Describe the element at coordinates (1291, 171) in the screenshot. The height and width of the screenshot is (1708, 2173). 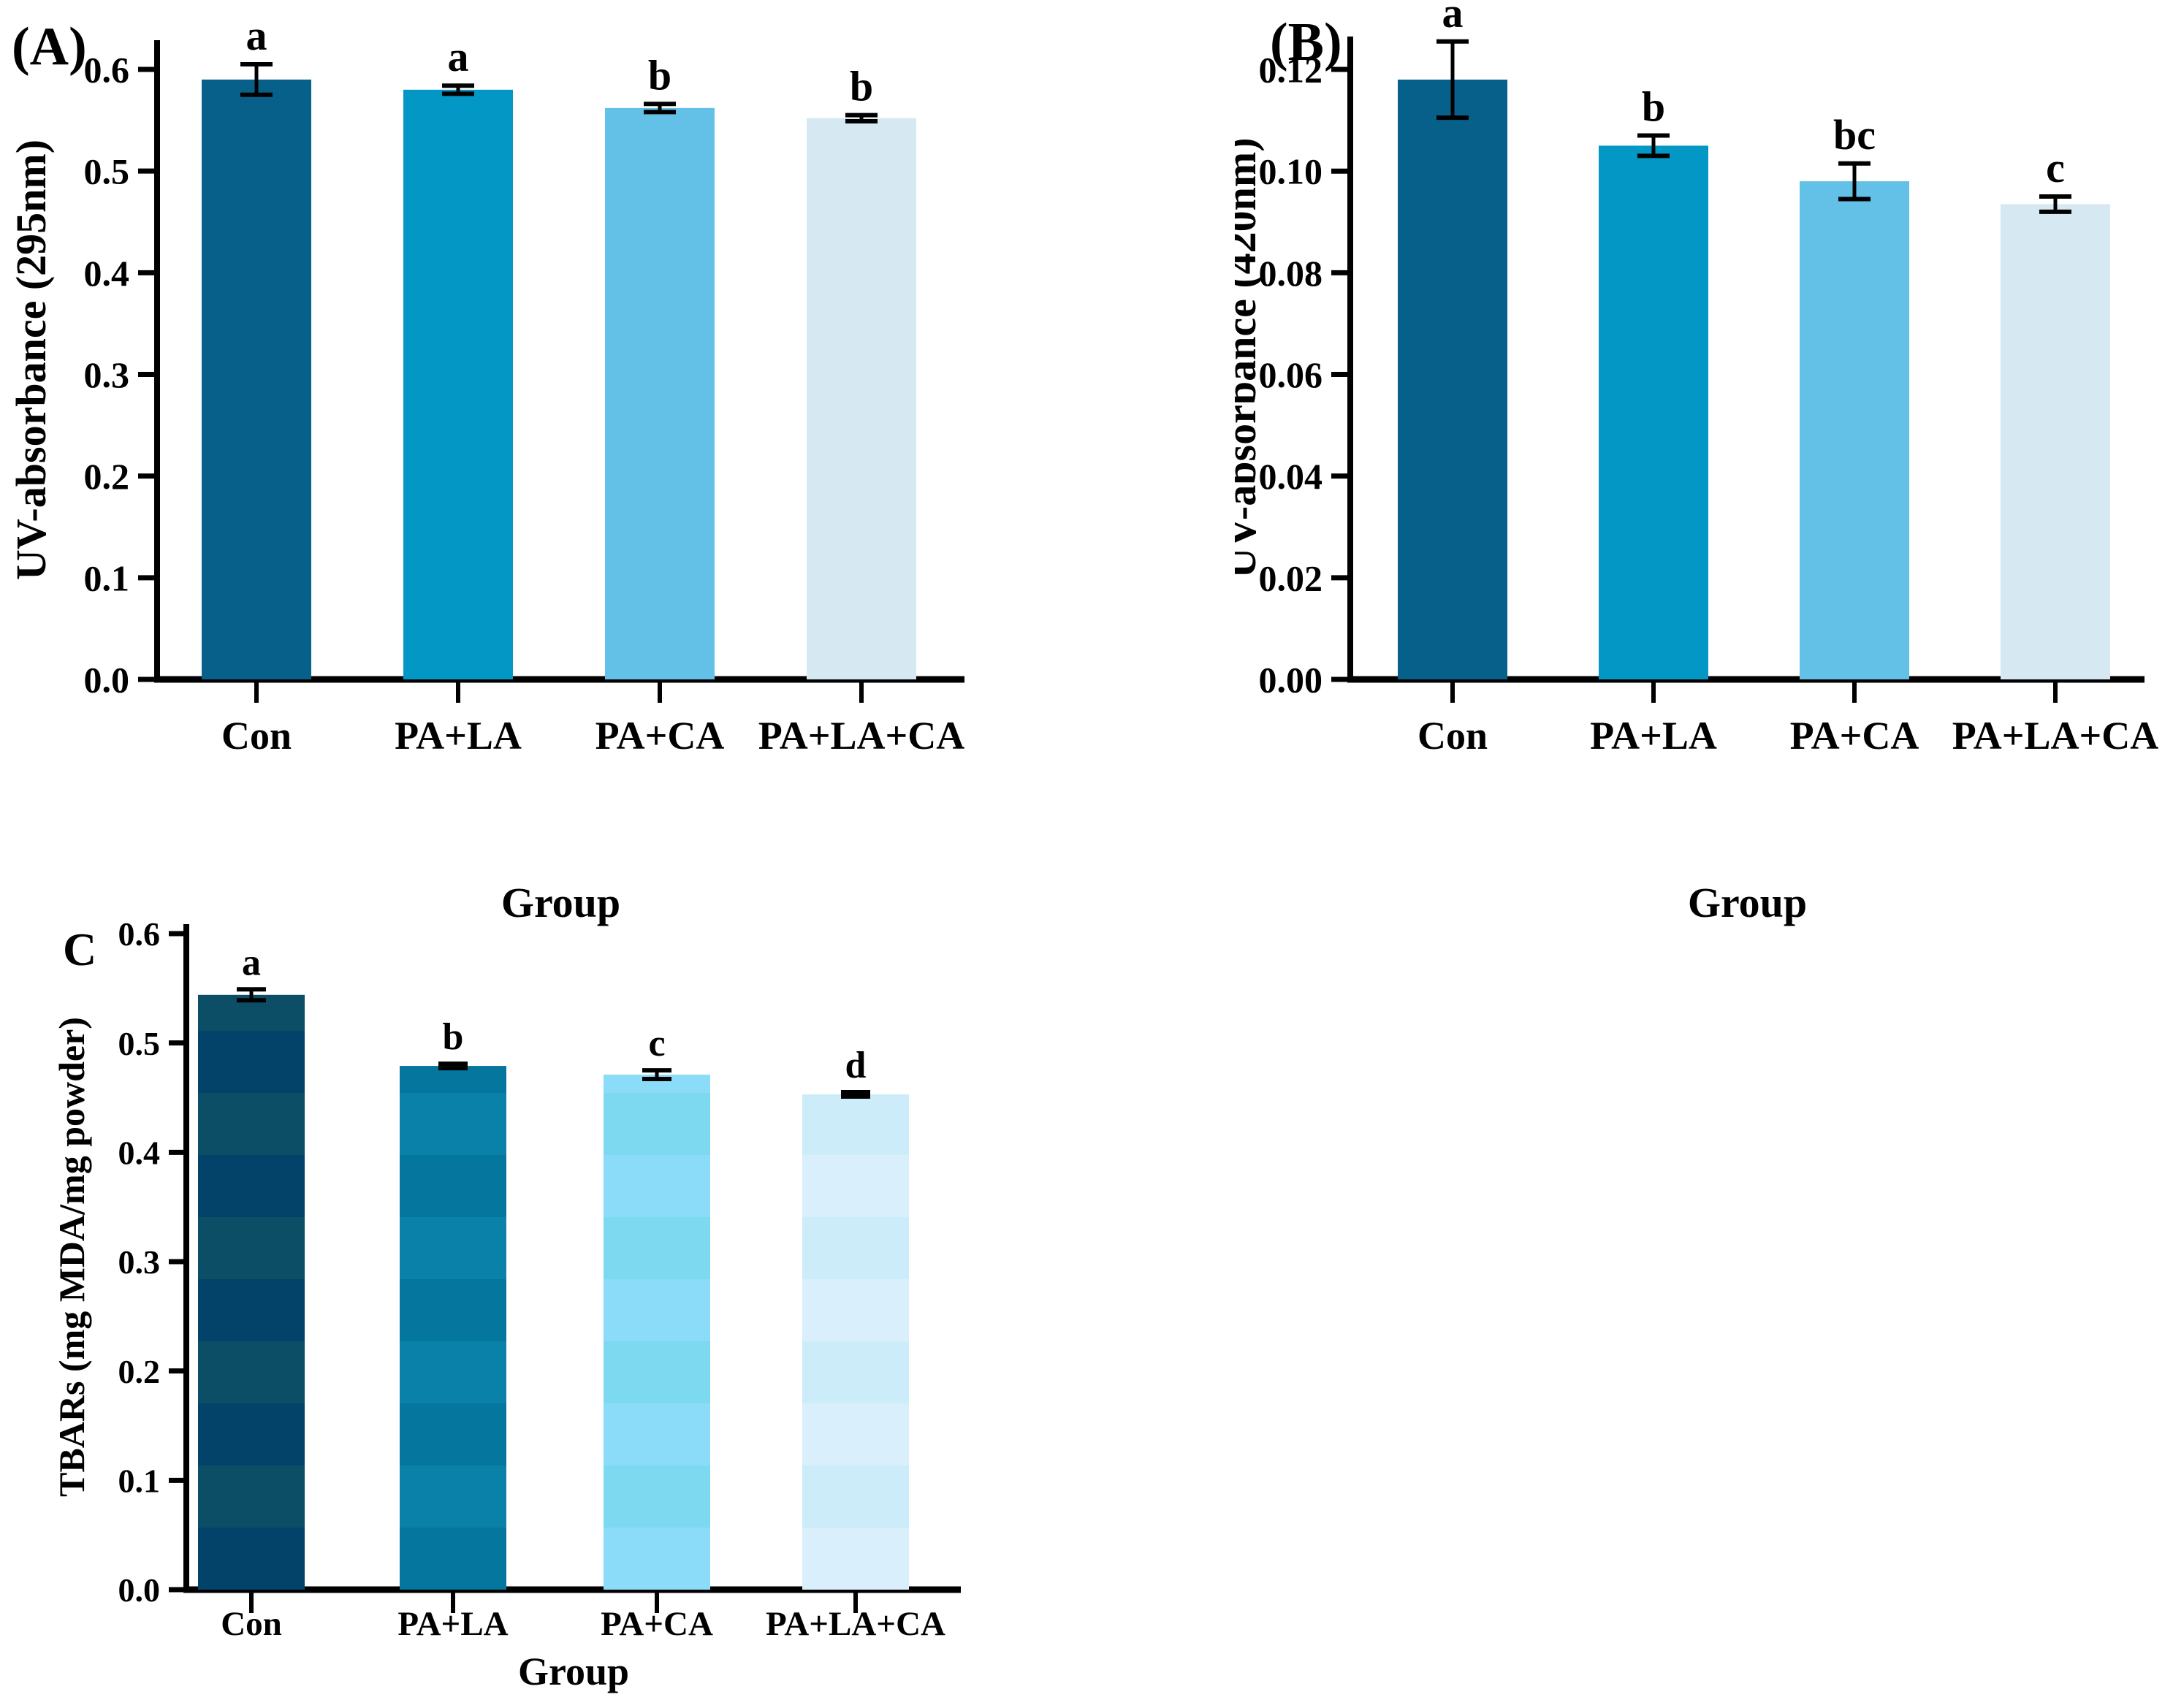
I see `y-tick-label: 0.10` at that location.